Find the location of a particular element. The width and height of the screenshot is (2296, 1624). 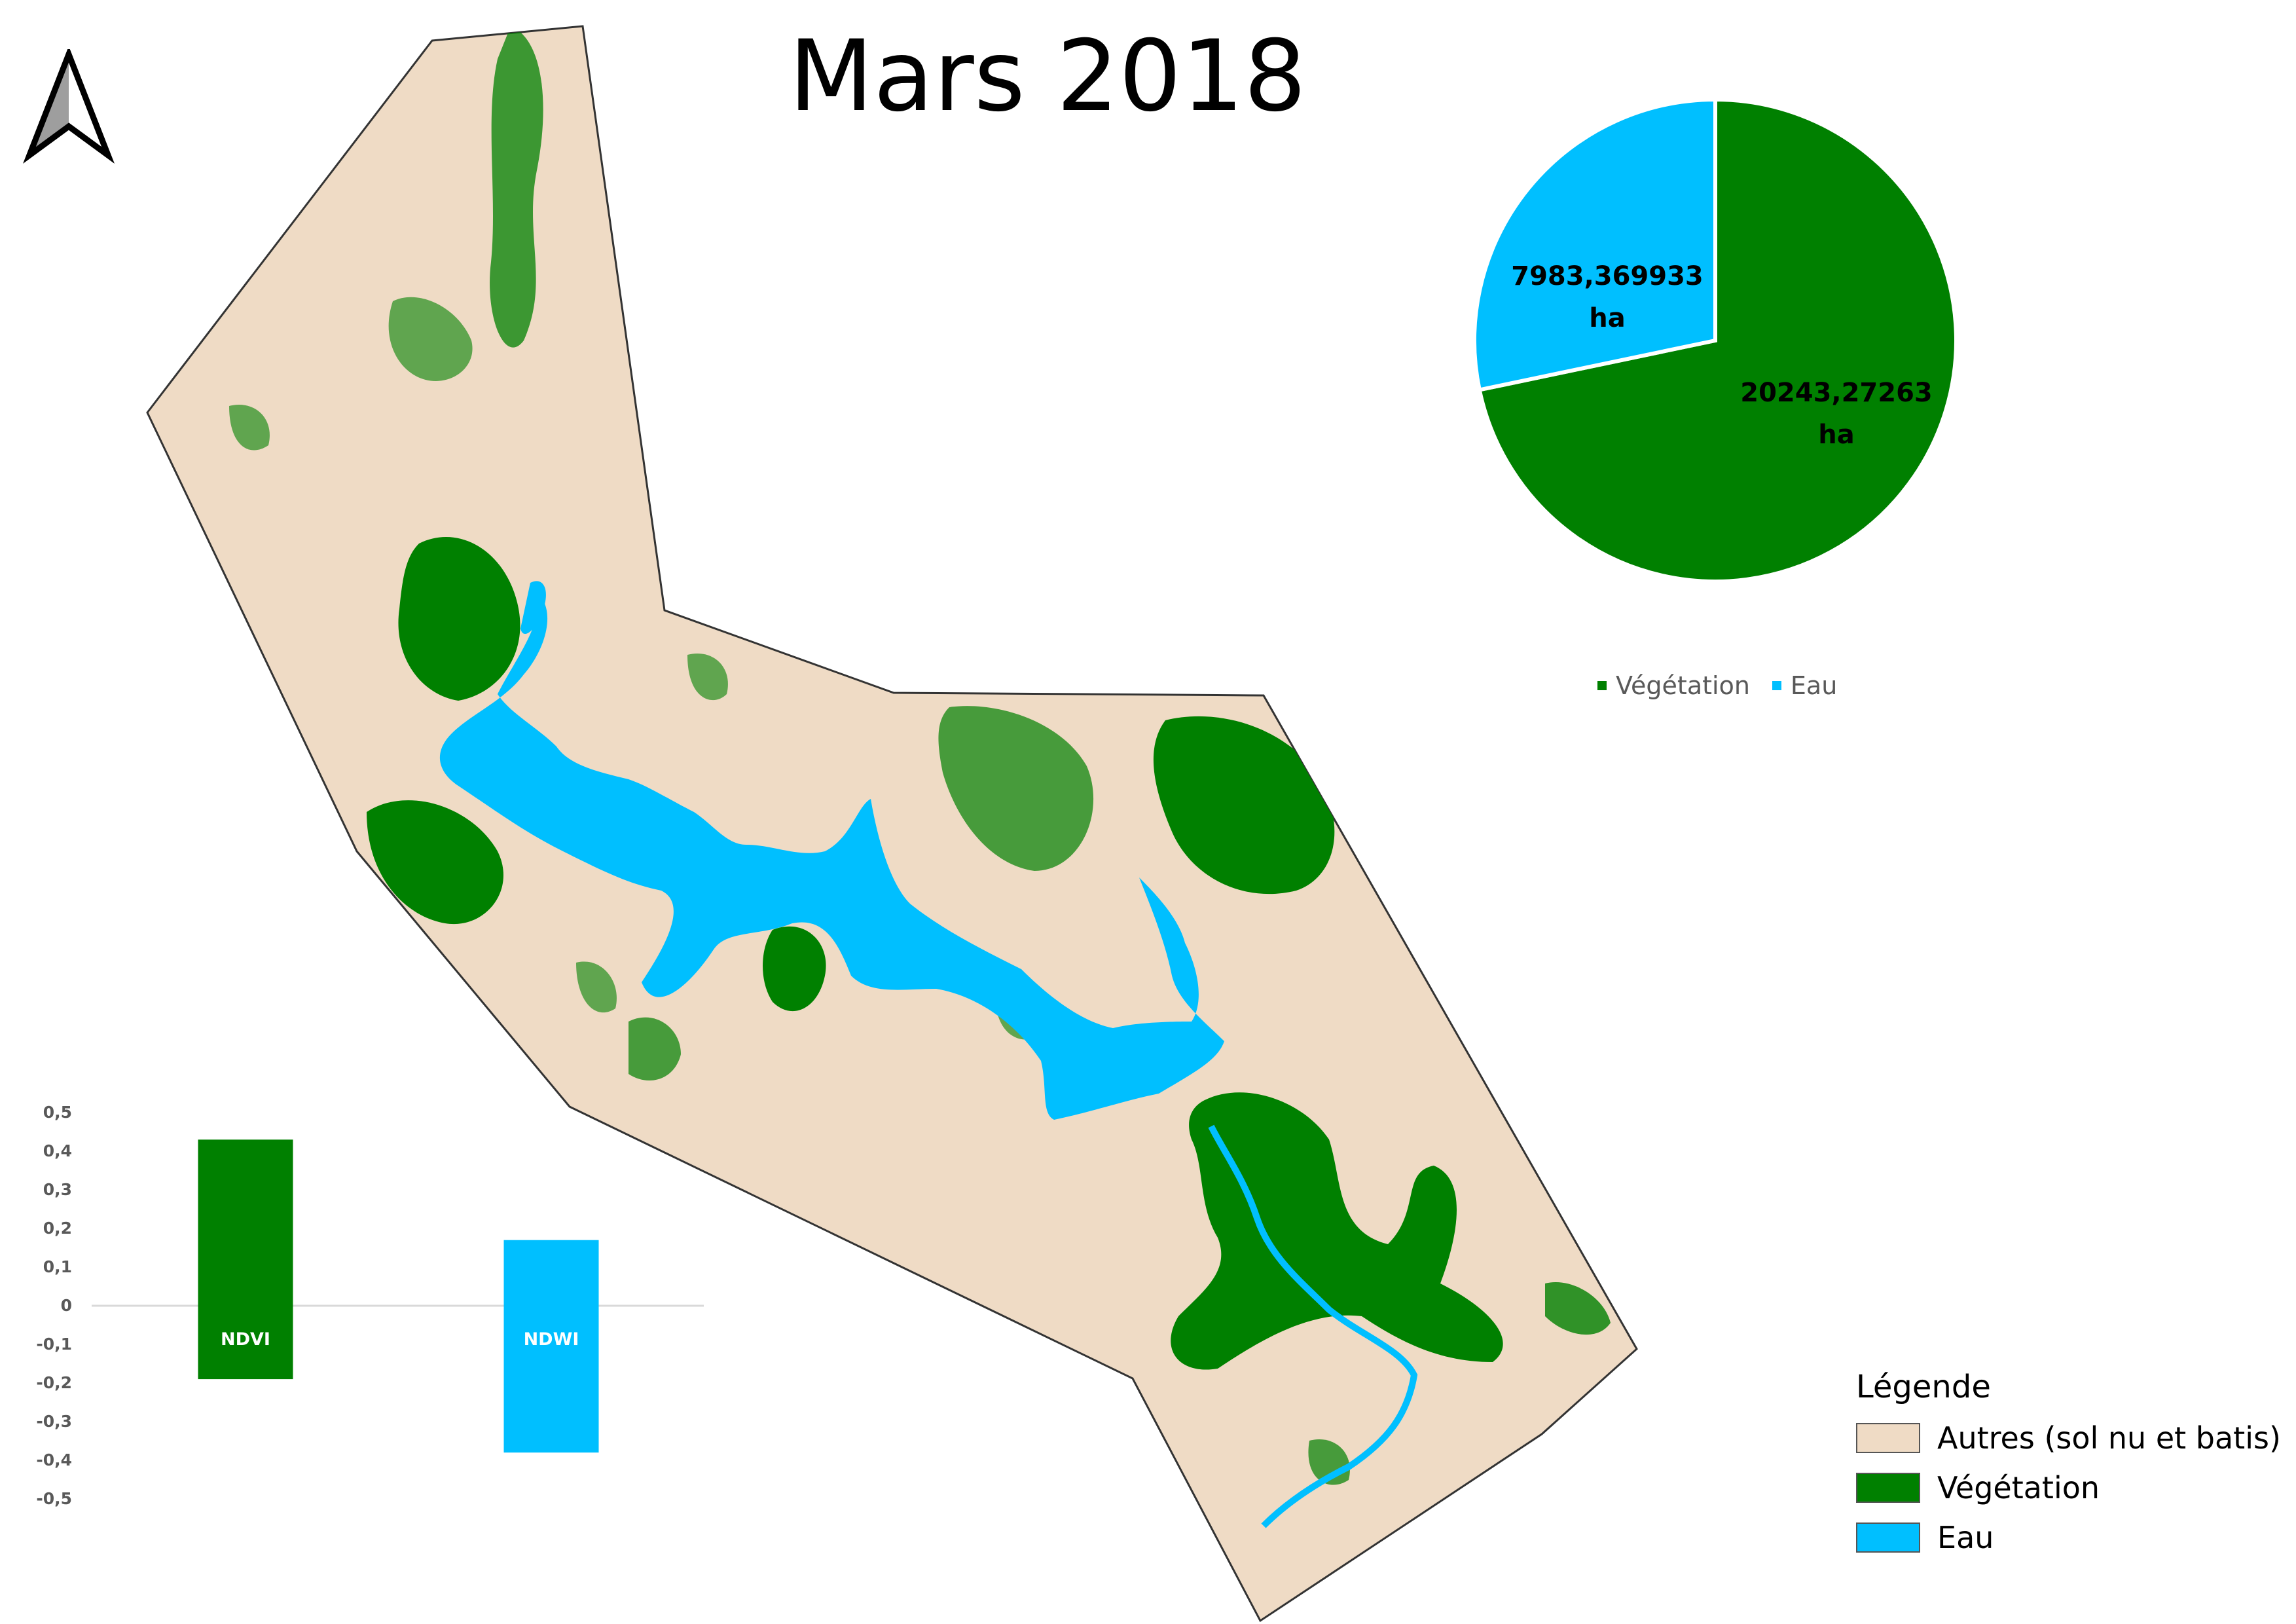

pie-legend-label-vegetation: Végétation is located at coordinates (1683, 685).